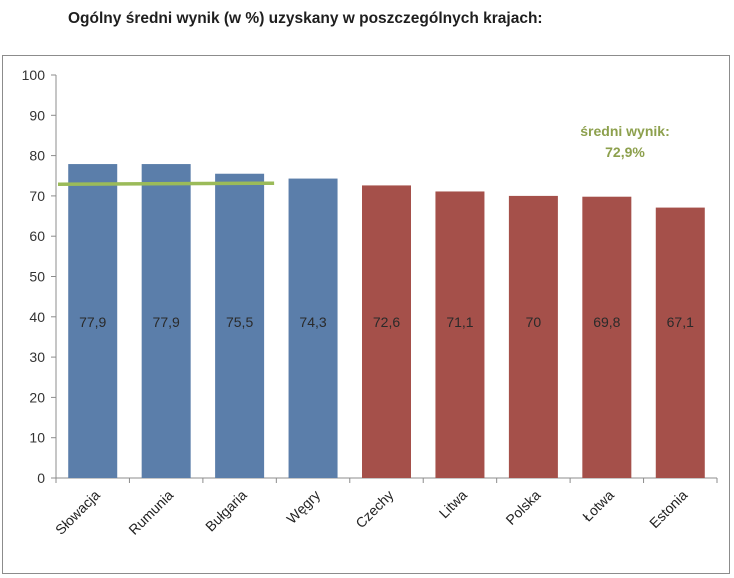 The image size is (734, 578). I want to click on category-label: Bułgaria, so click(226, 511).